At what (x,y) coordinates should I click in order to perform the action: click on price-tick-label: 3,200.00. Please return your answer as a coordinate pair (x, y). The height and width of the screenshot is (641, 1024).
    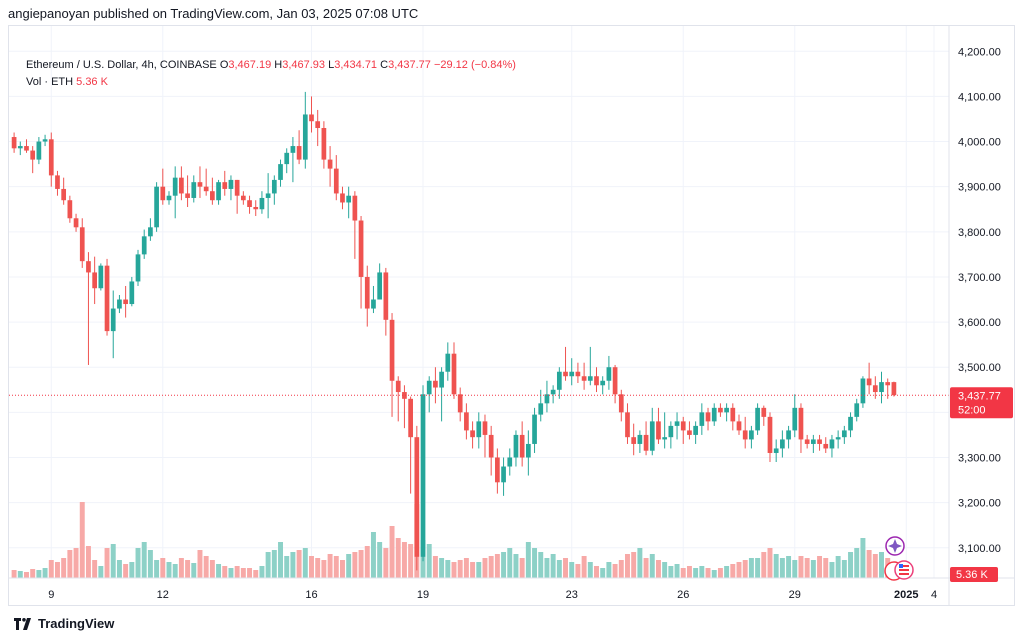
    Looking at the image, I should click on (979, 504).